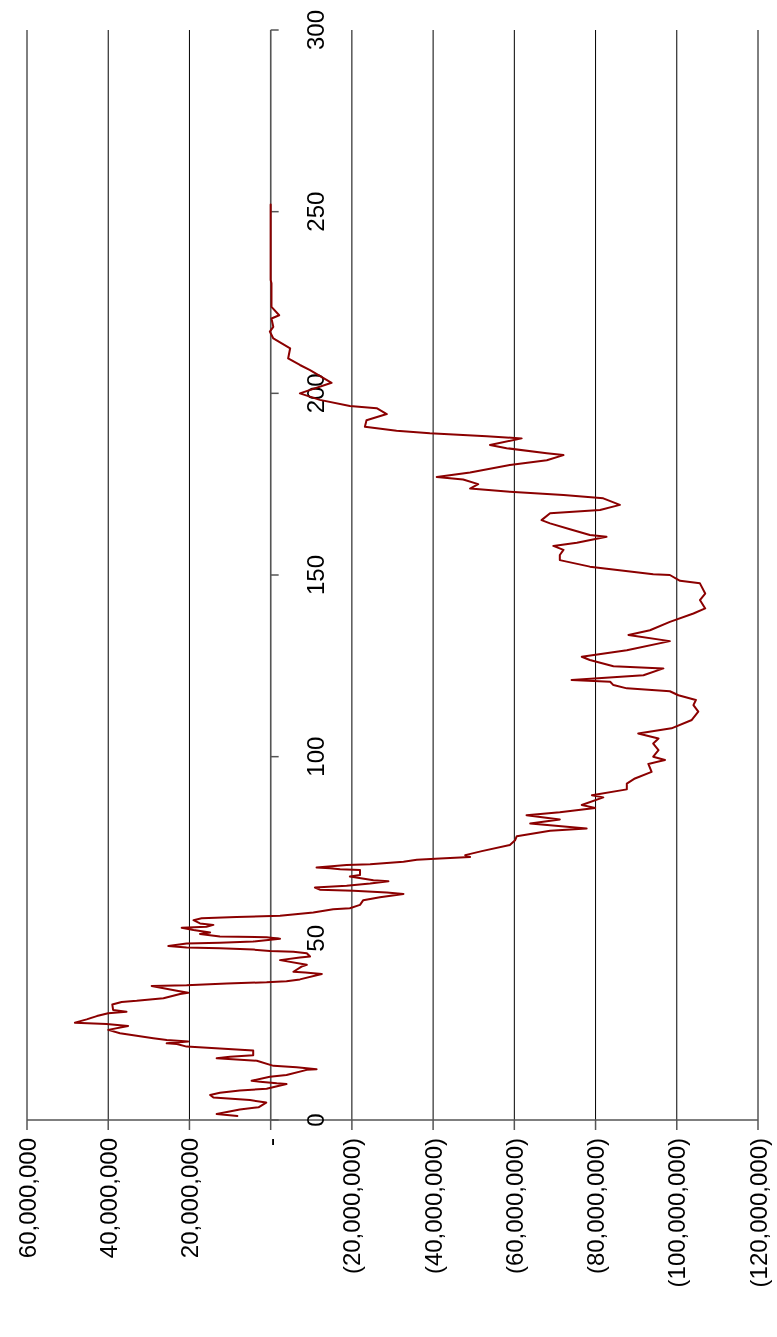 This screenshot has height=1337, width=777. Describe the element at coordinates (316, 938) in the screenshot. I see `y-tick-label: 50` at that location.